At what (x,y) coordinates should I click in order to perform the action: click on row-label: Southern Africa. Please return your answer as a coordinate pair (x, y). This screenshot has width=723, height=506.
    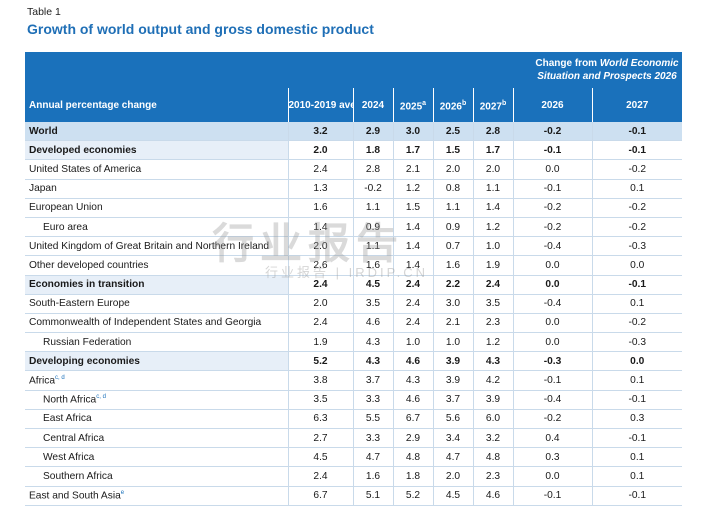
    Looking at the image, I should click on (156, 476).